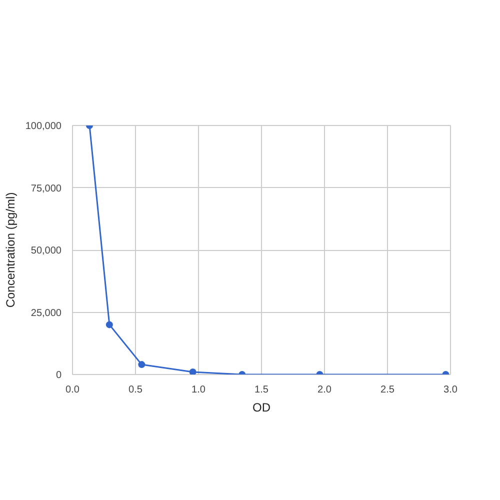  Describe the element at coordinates (199, 390) in the screenshot. I see `x-tick-label: 1.0` at that location.